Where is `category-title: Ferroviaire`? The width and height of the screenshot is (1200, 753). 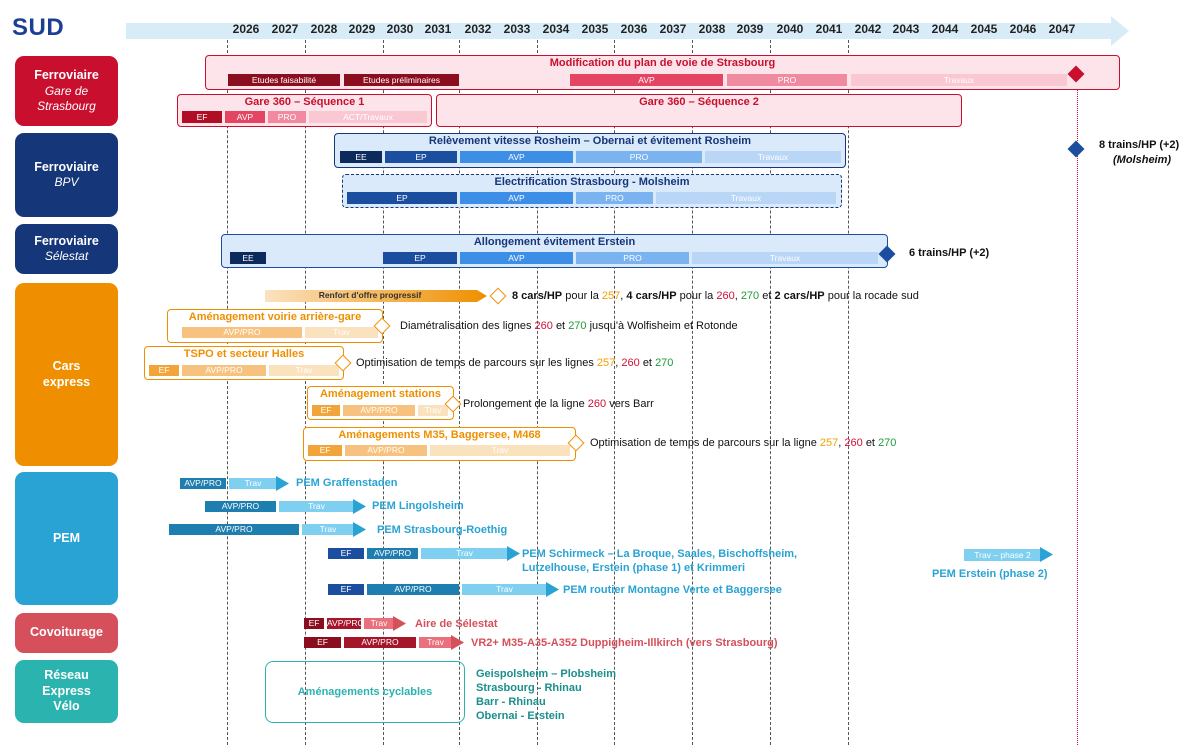 category-title: Ferroviaire is located at coordinates (66, 75).